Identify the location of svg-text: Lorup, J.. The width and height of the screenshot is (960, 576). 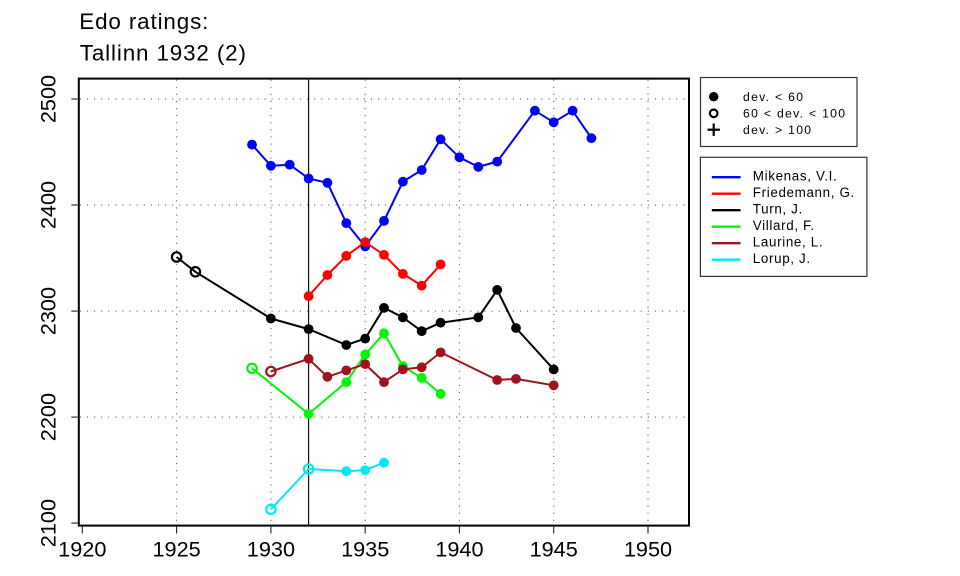
(782, 258).